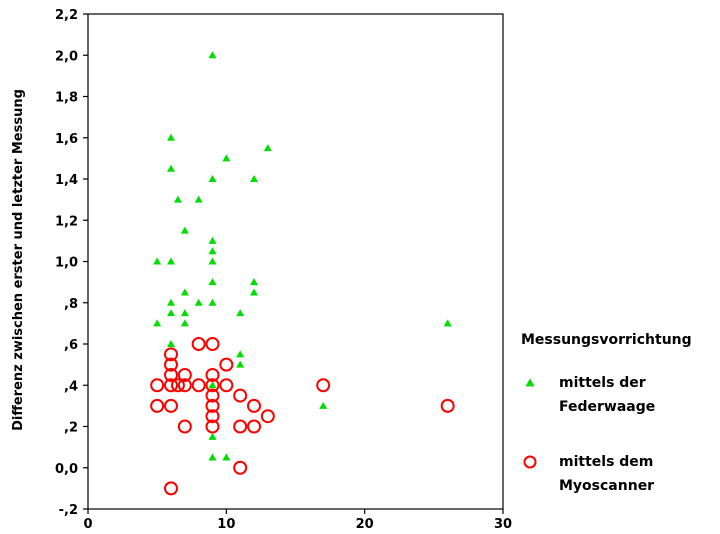 The width and height of the screenshot is (720, 534). I want to click on legend-label: mittels dem, so click(606, 462).